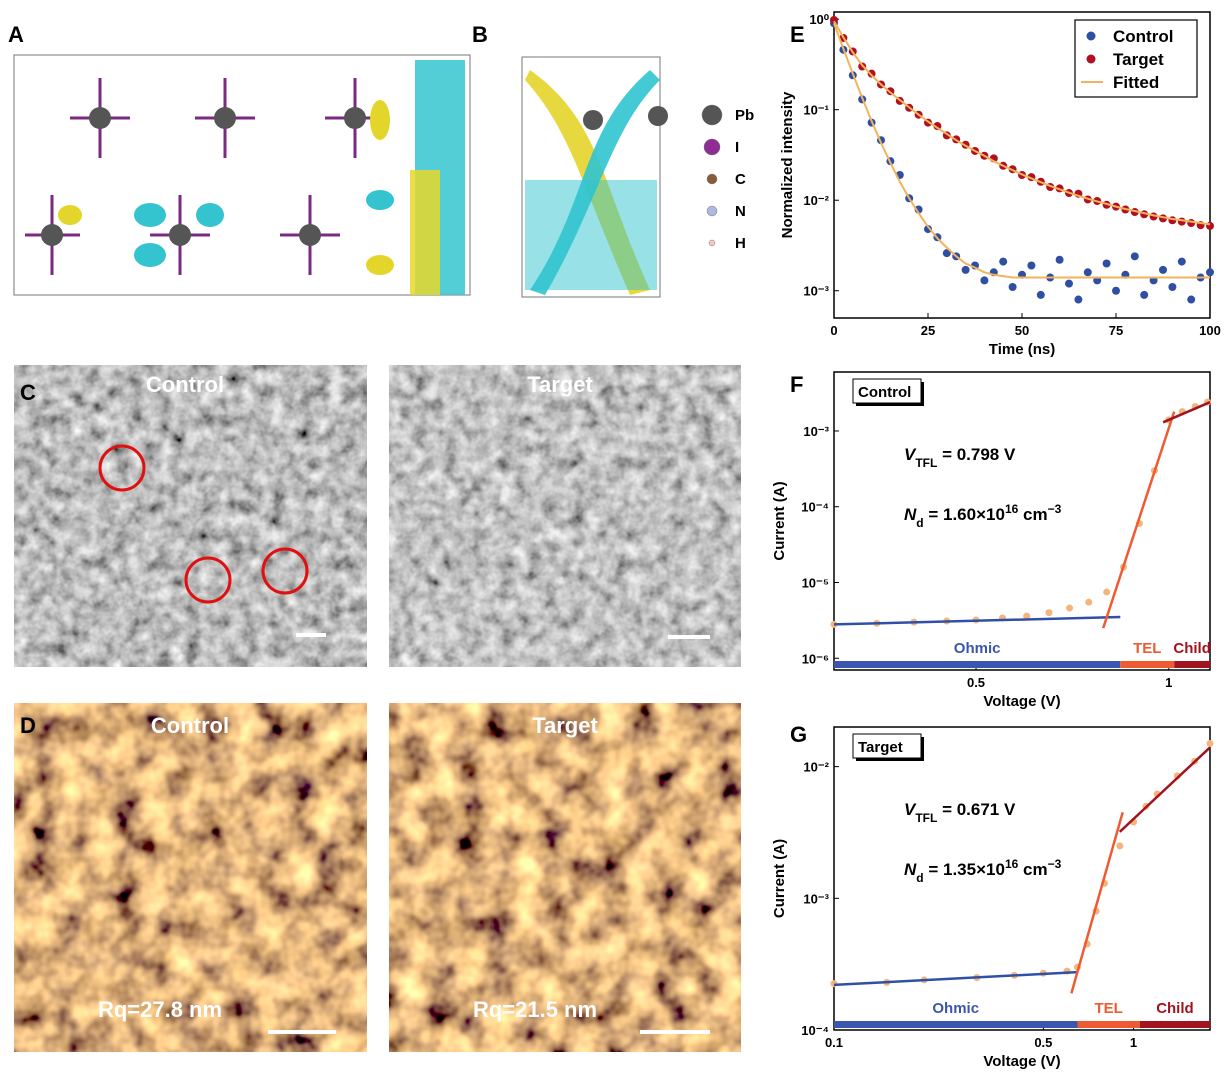 The height and width of the screenshot is (1085, 1230). I want to click on annotation-part: 16, so click(1012, 864).